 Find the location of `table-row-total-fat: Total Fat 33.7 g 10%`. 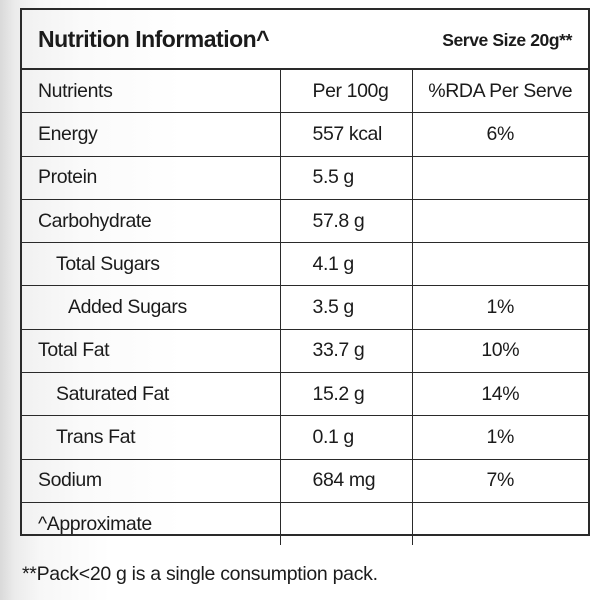

table-row-total-fat: Total Fat 33.7 g 10% is located at coordinates (305, 350).